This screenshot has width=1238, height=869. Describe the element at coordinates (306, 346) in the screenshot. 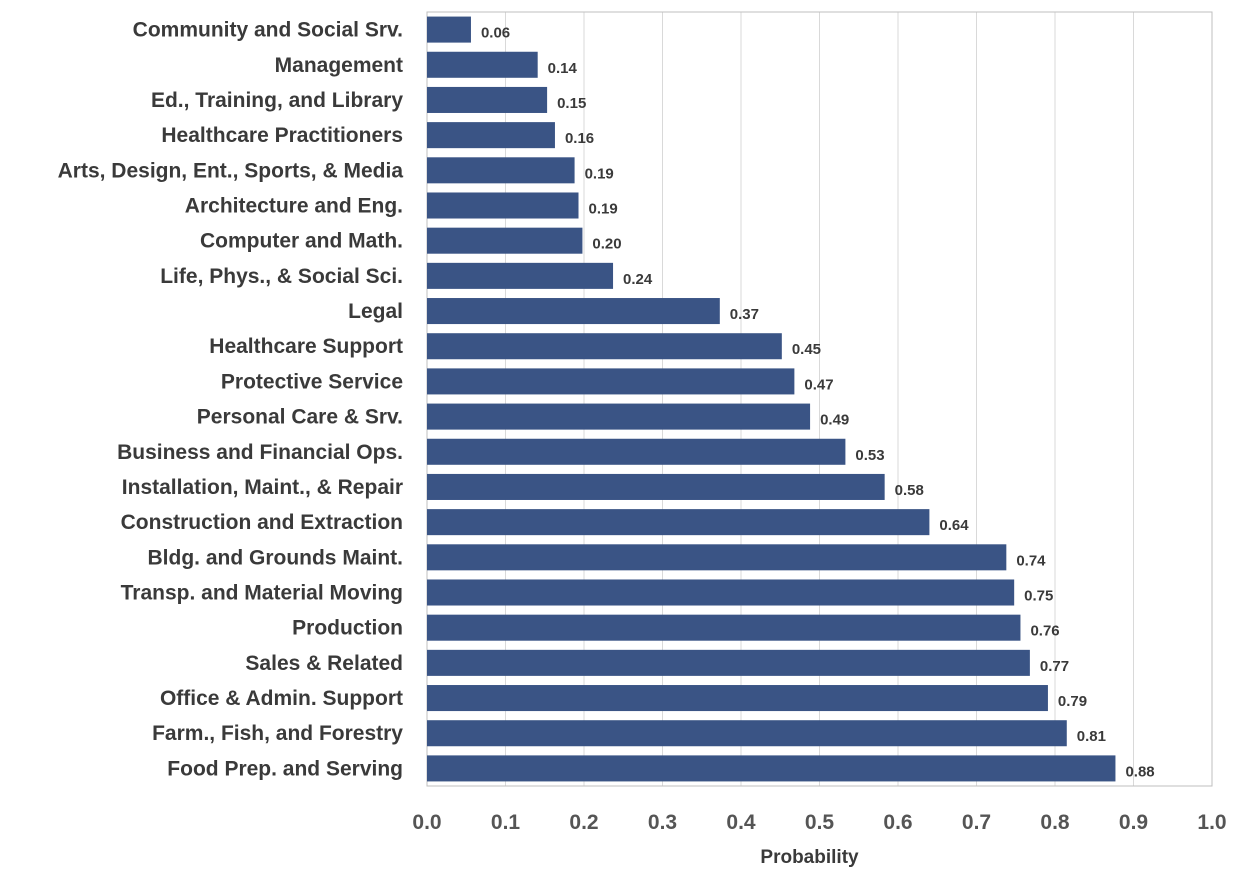

I see `category-label: Healthcare Support` at that location.